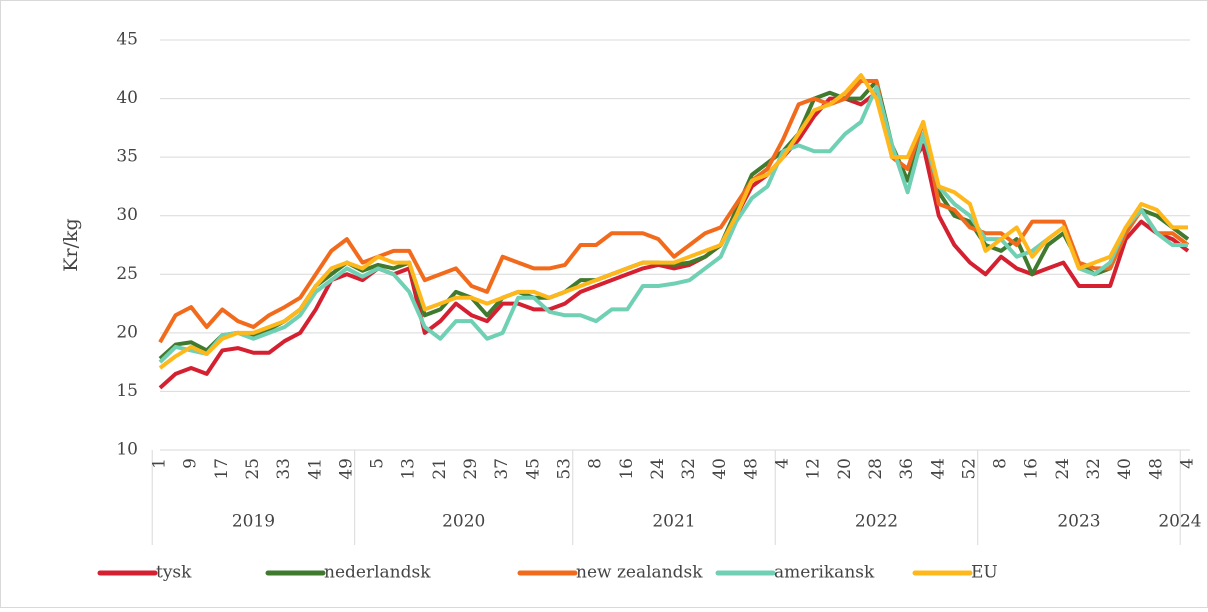 The image size is (1208, 612). What do you see at coordinates (346, 469) in the screenshot?
I see `x-tick-label: 49` at bounding box center [346, 469].